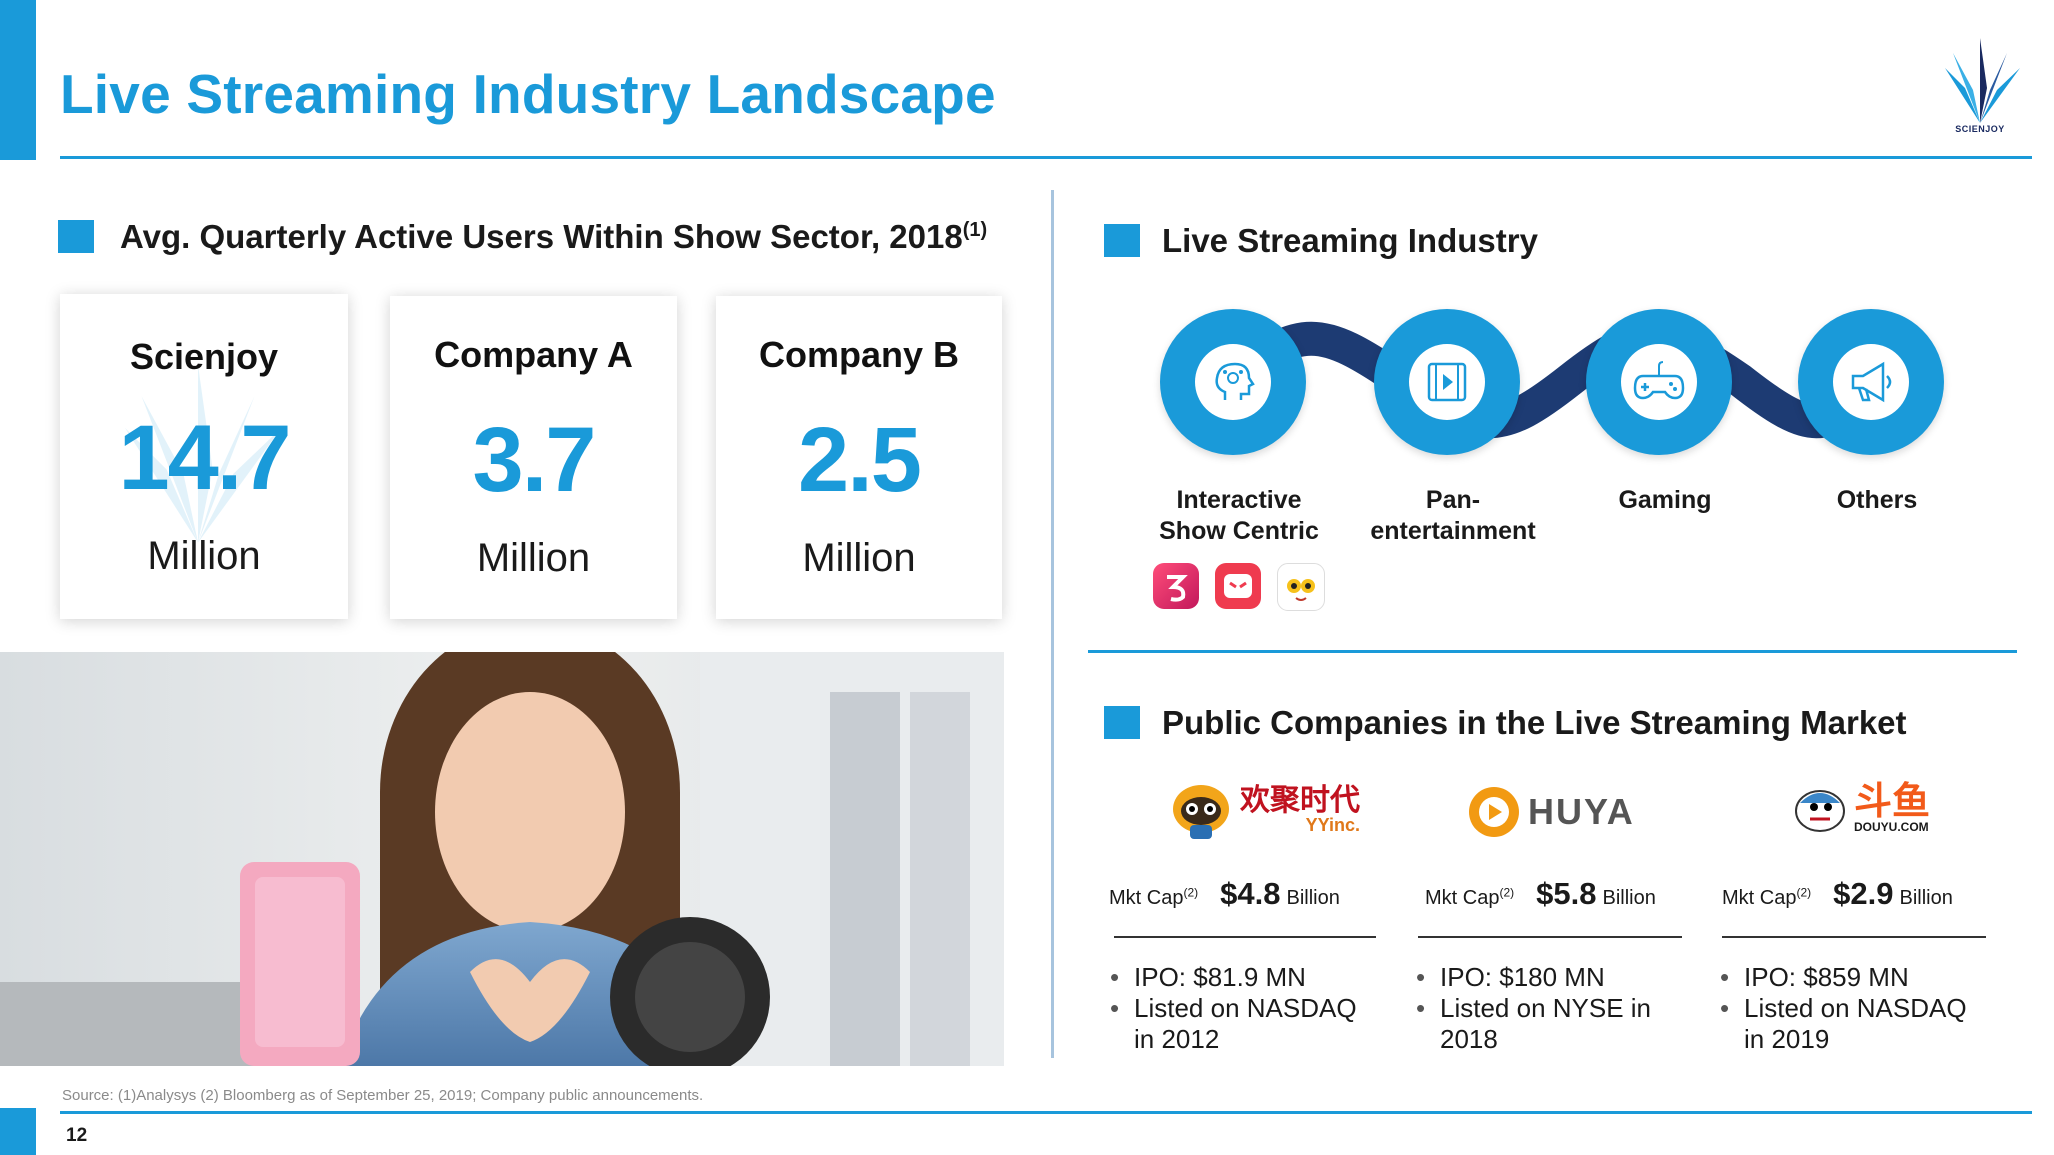  I want to click on title-rule, so click(1046, 157).